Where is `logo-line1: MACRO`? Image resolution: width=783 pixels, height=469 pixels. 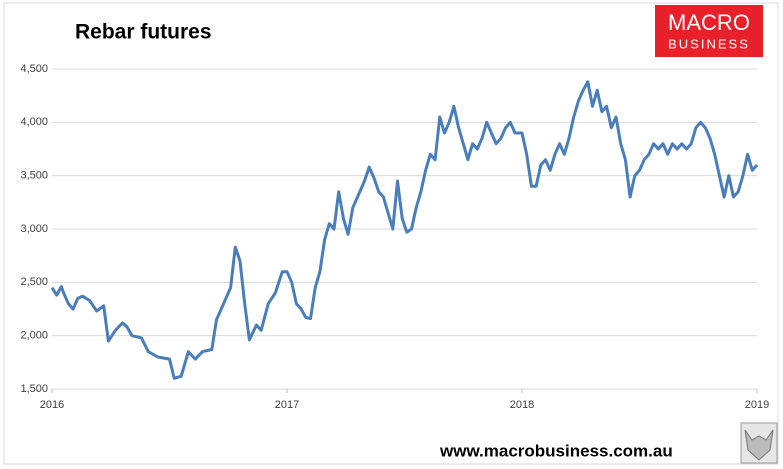 logo-line1: MACRO is located at coordinates (709, 22).